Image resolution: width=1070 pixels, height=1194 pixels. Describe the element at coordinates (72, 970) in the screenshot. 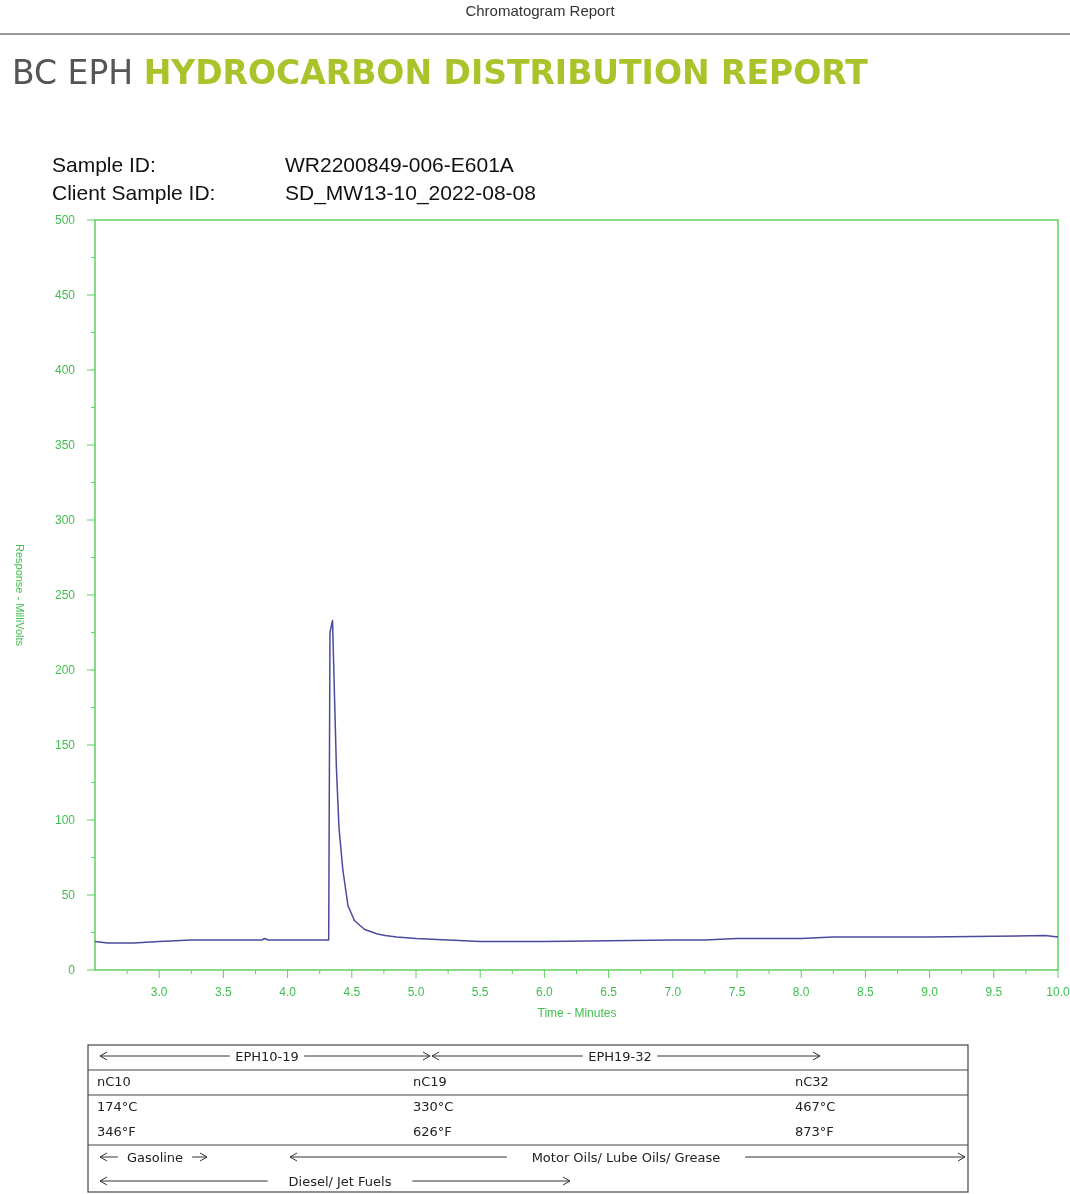

I see `y-tick-label: 0` at that location.